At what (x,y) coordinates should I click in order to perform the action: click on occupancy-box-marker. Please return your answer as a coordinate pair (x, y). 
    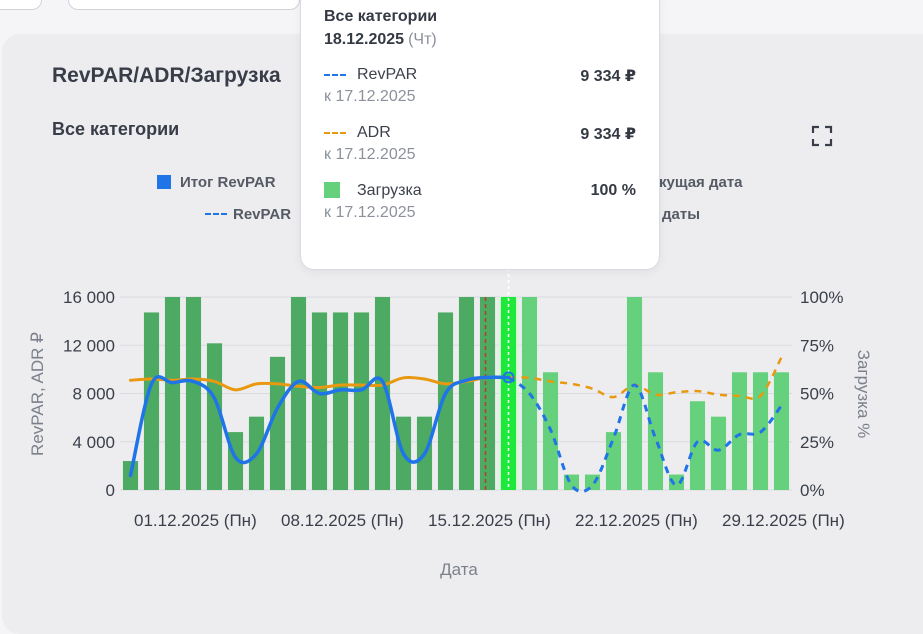
    Looking at the image, I should click on (332, 190).